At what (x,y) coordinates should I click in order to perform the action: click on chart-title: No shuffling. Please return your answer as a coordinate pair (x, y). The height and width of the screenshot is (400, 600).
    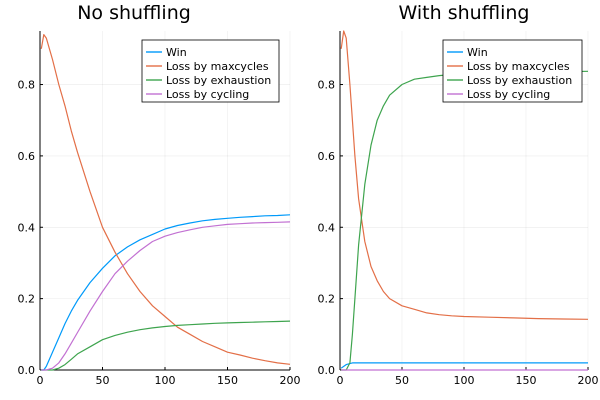
    Looking at the image, I should click on (134, 13).